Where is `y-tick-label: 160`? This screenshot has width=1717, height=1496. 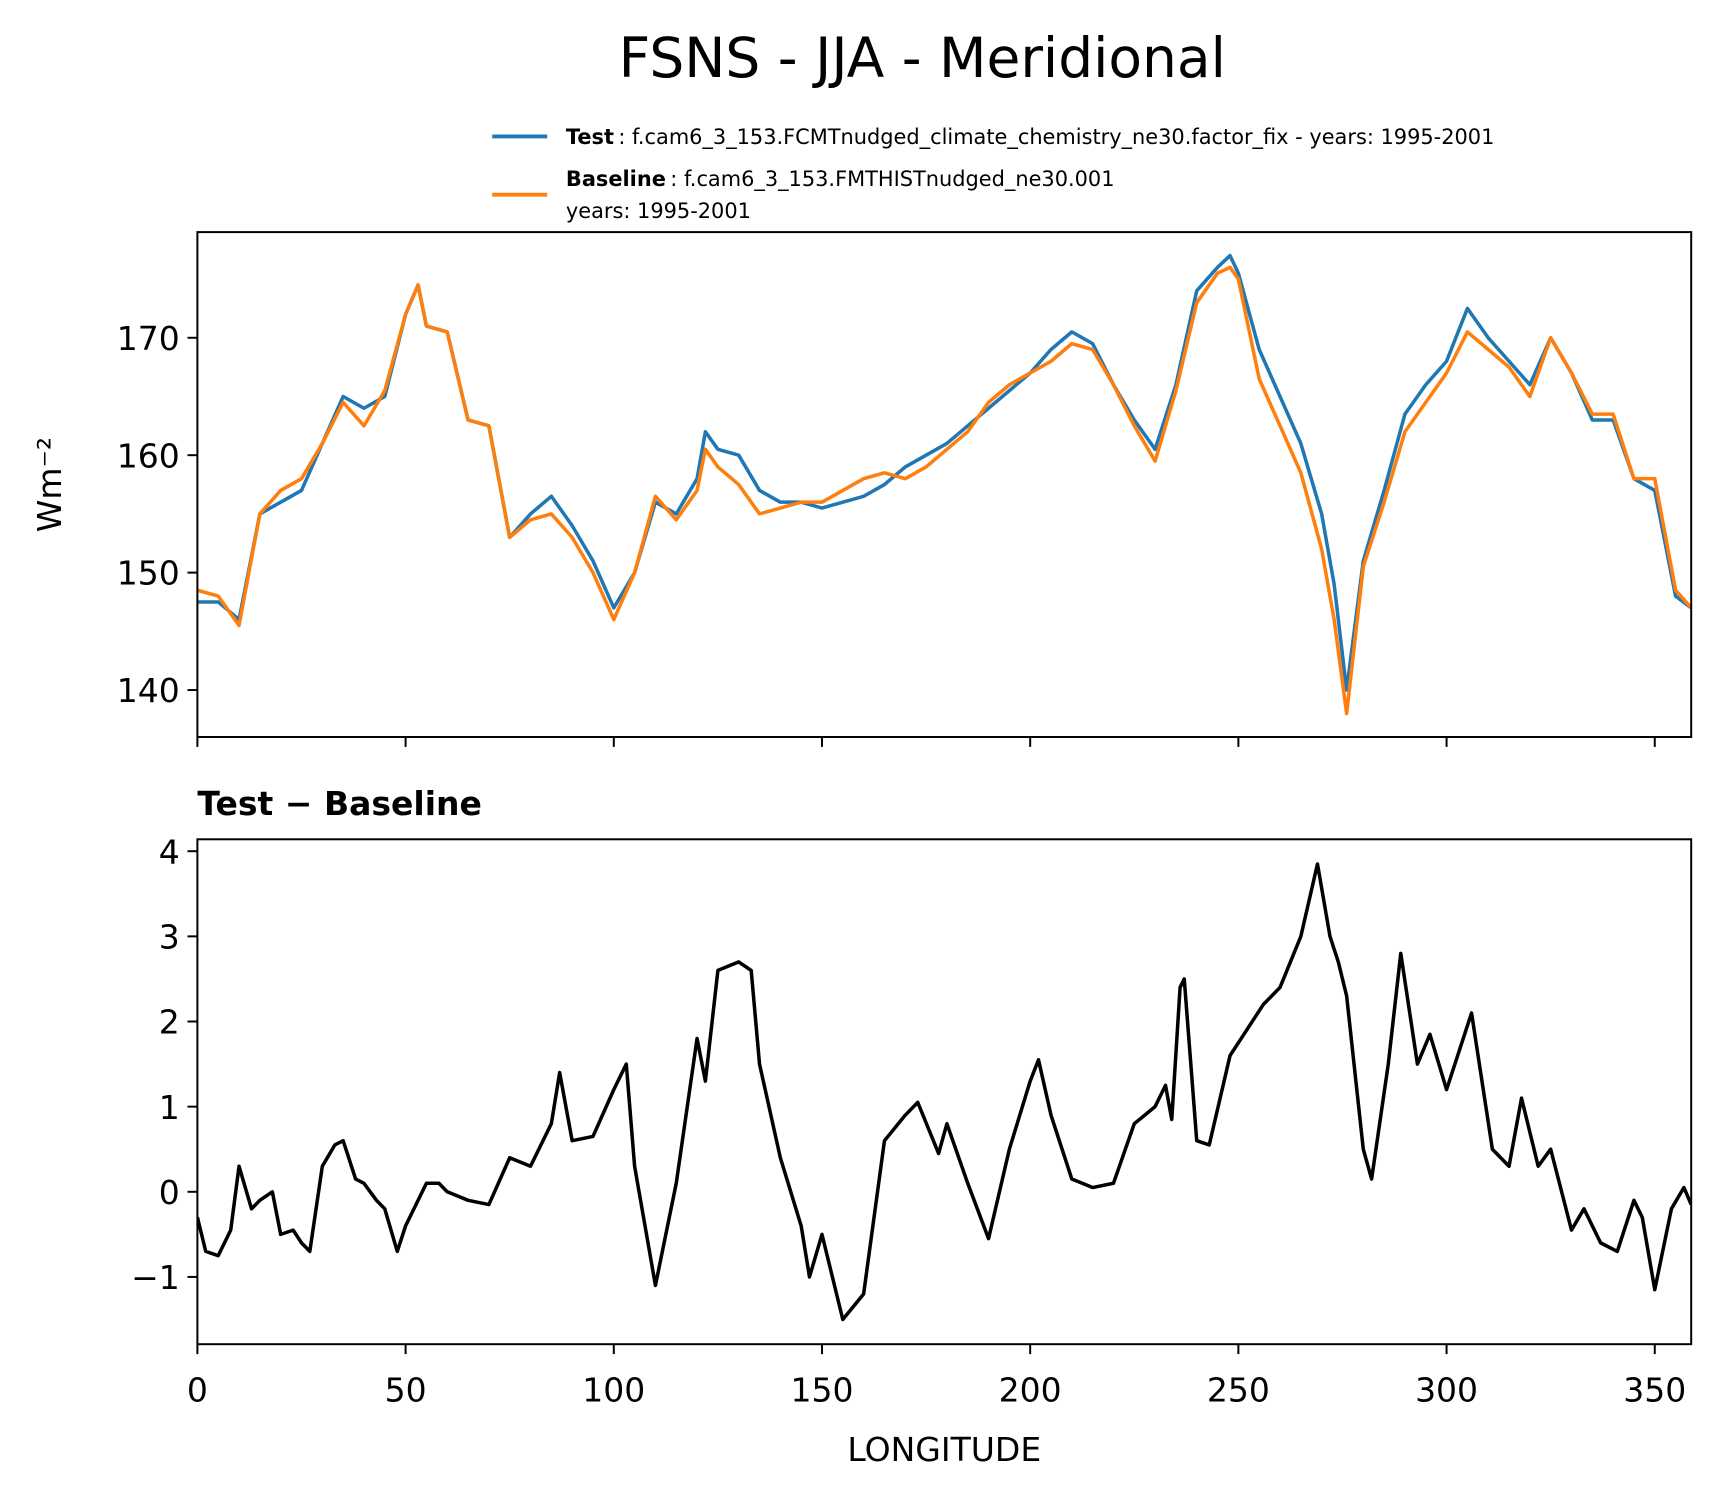
y-tick-label: 160 is located at coordinates (148, 455).